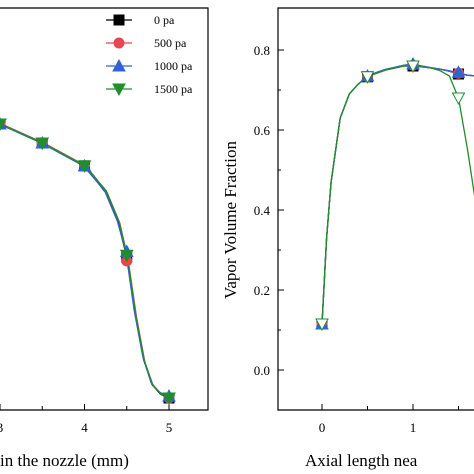  Describe the element at coordinates (262, 210) in the screenshot. I see `right-y-tick-label: 0.4` at that location.